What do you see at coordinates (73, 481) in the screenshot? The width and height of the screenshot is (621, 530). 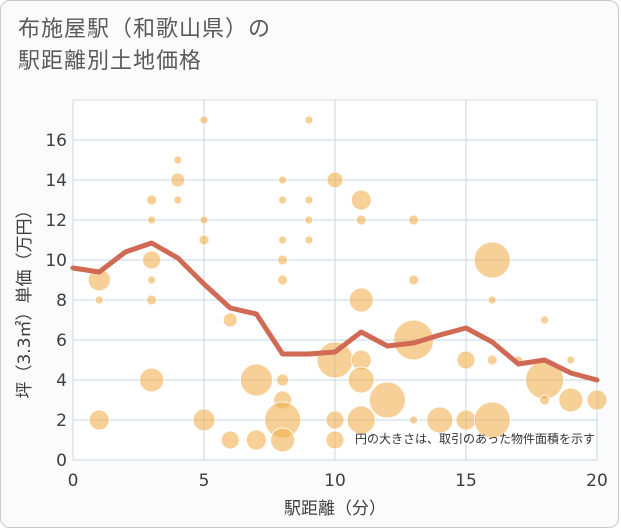 I see `x-tick-label: 0` at bounding box center [73, 481].